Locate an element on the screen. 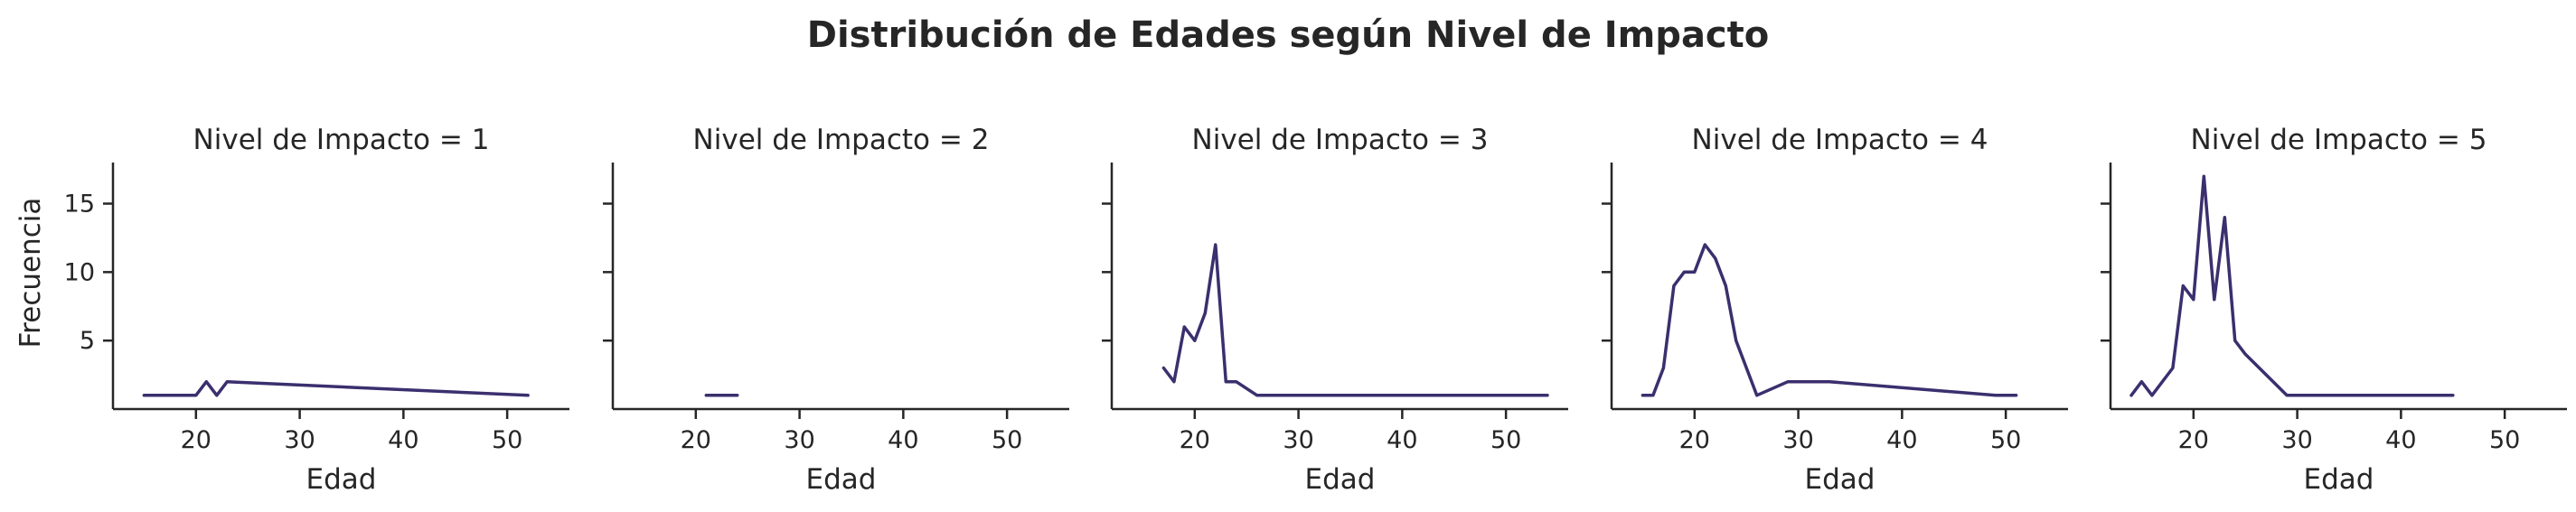 Image resolution: width=2576 pixels, height=512 pixels. y-tick-label: 15 is located at coordinates (79, 205).